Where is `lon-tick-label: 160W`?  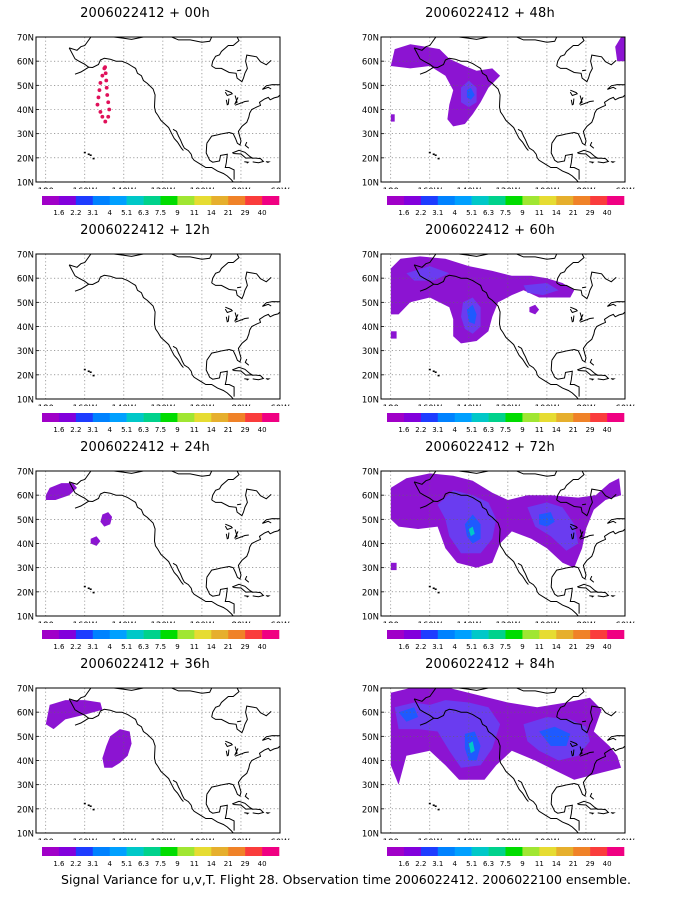 lon-tick-label: 160W is located at coordinates (84, 405).